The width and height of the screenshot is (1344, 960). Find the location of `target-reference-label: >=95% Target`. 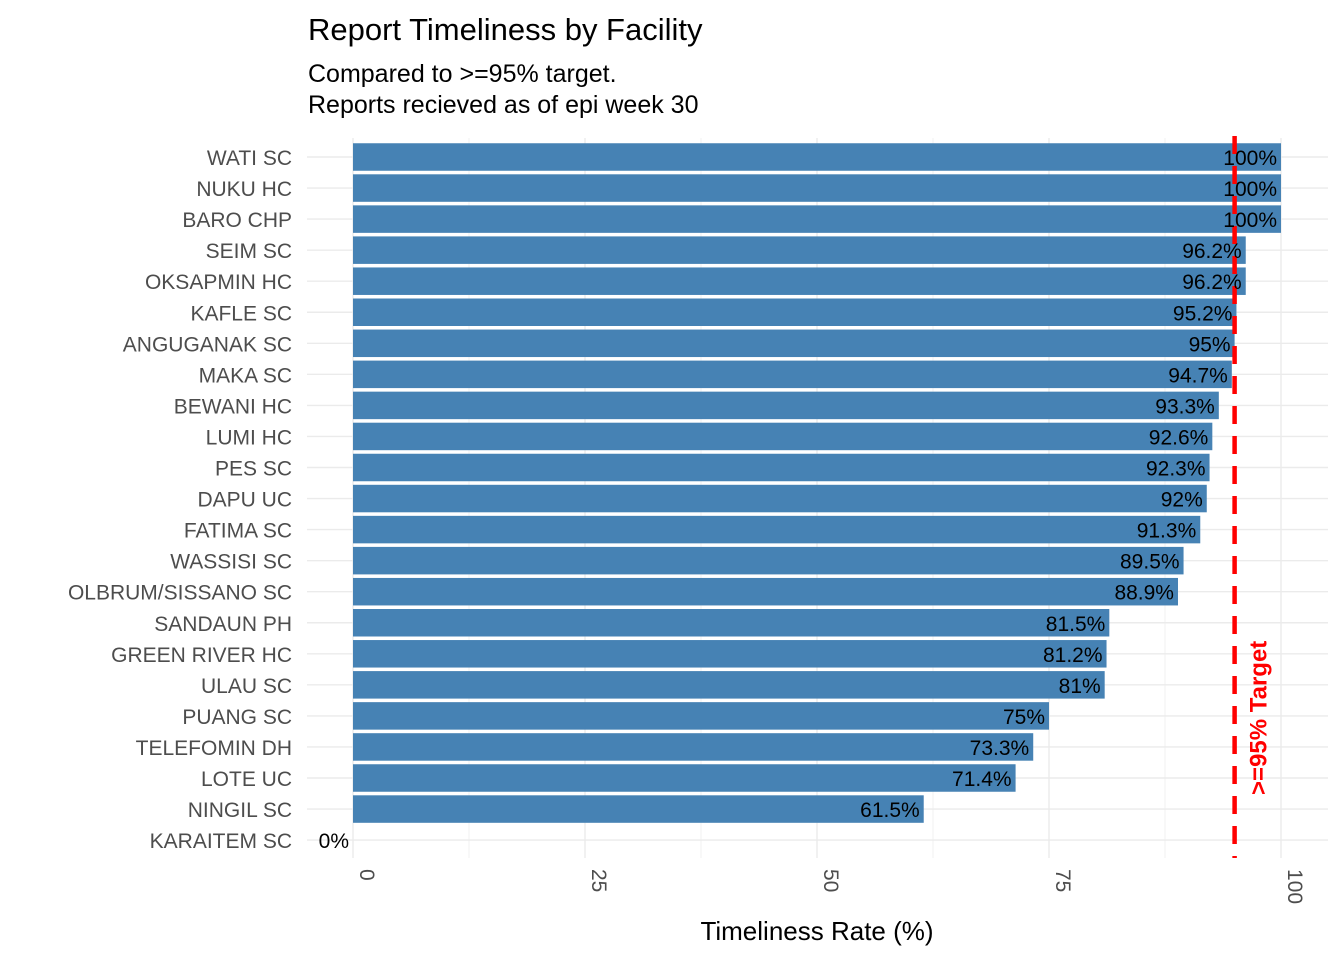

target-reference-label: >=95% Target is located at coordinates (1259, 718).